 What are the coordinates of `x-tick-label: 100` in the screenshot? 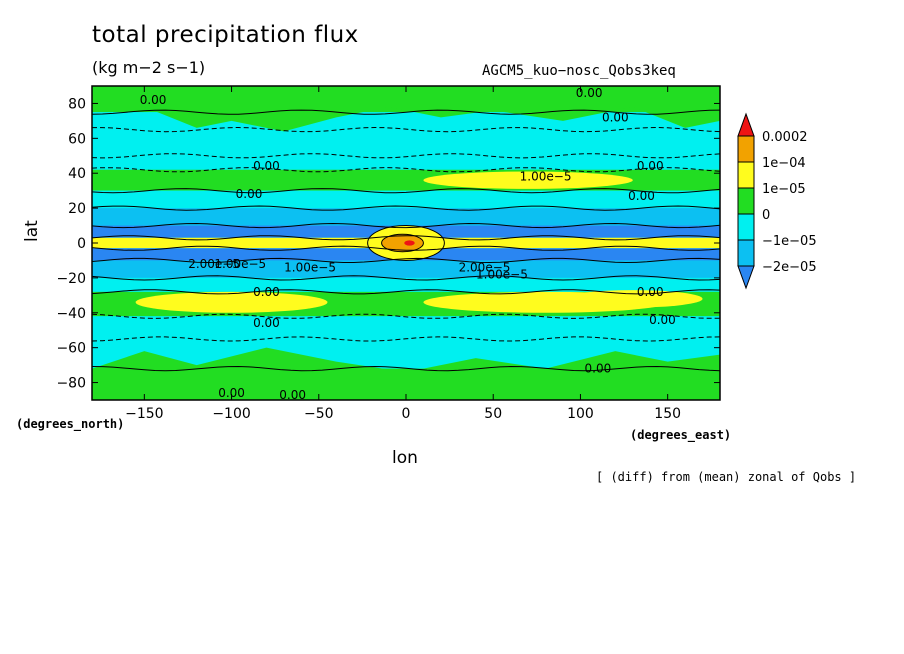 It's located at (580, 414).